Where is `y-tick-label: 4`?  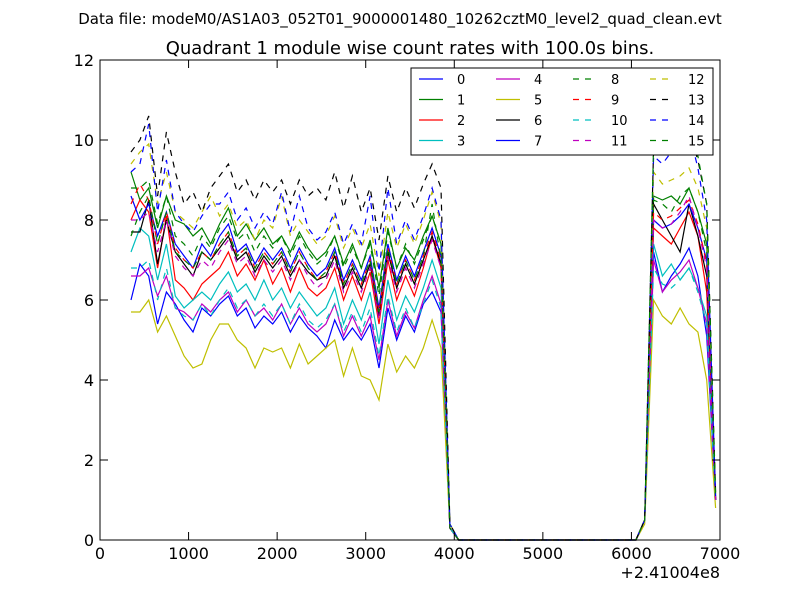
y-tick-label: 4 is located at coordinates (89, 380).